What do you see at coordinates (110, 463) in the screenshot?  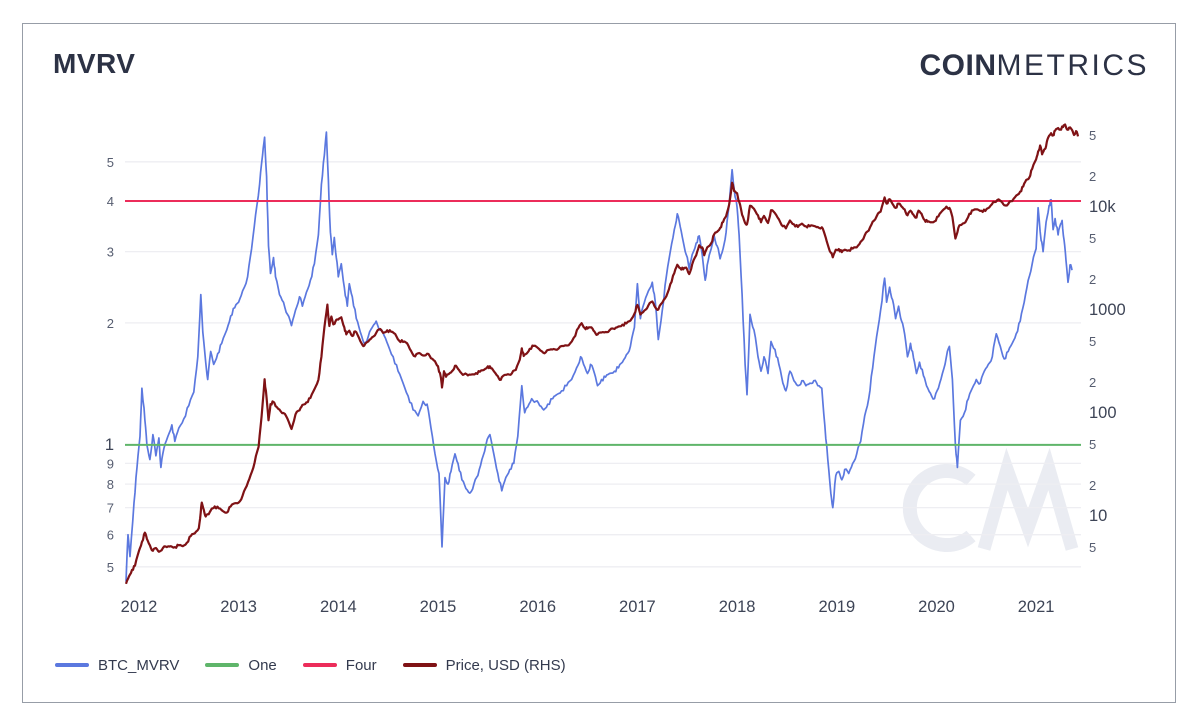 I see `left-axis-tick-0.9: 9` at bounding box center [110, 463].